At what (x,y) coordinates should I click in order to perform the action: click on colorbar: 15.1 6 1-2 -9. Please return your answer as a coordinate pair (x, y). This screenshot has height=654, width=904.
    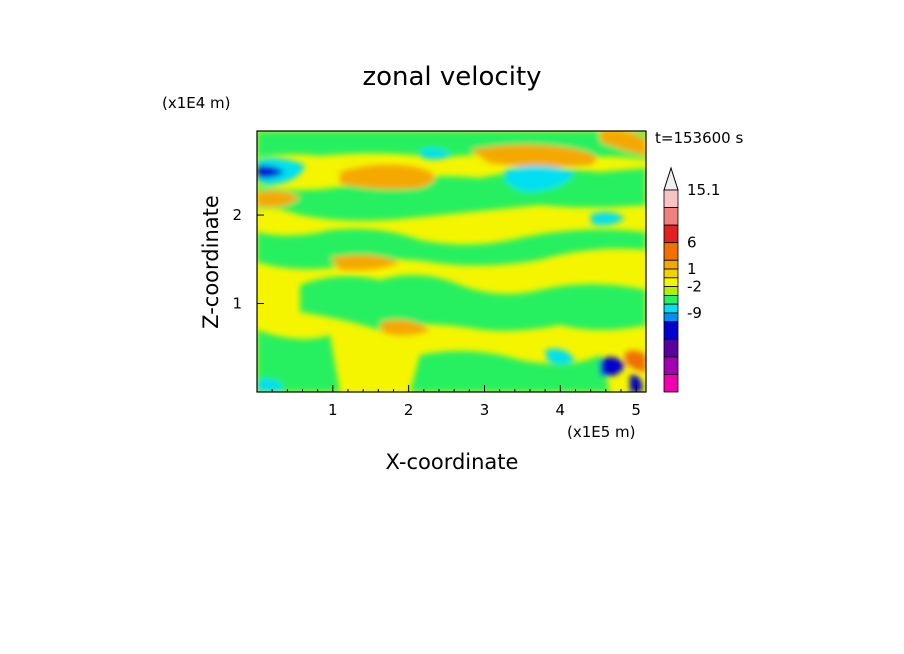
    Looking at the image, I should click on (691, 279).